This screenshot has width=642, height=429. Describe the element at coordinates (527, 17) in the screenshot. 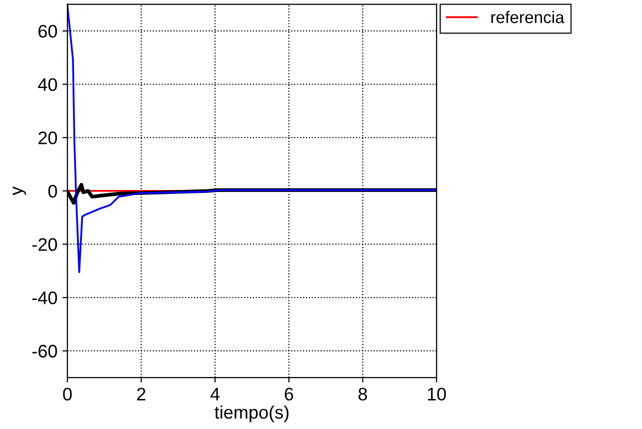

I see `legend-label: referencia` at that location.